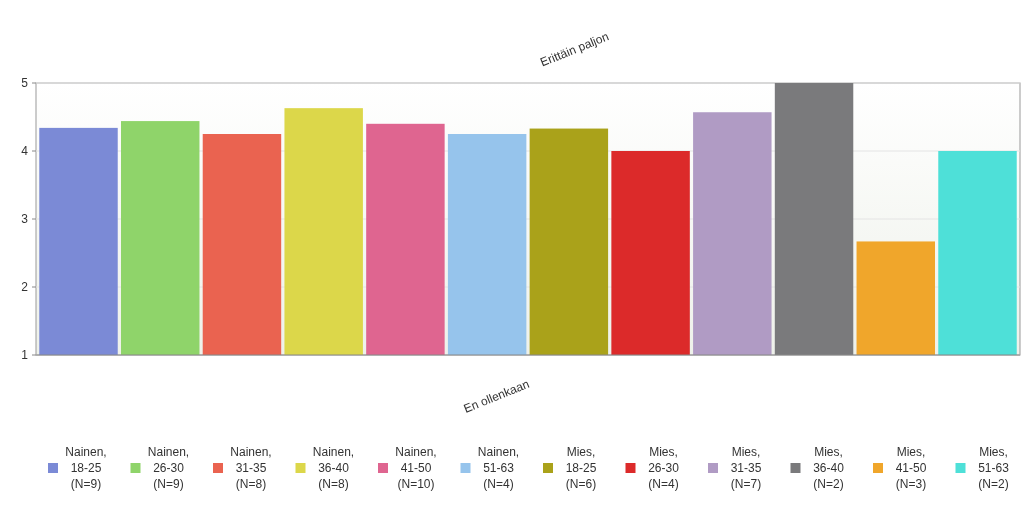  Describe the element at coordinates (25, 83) in the screenshot. I see `y-tick-label: 5` at that location.